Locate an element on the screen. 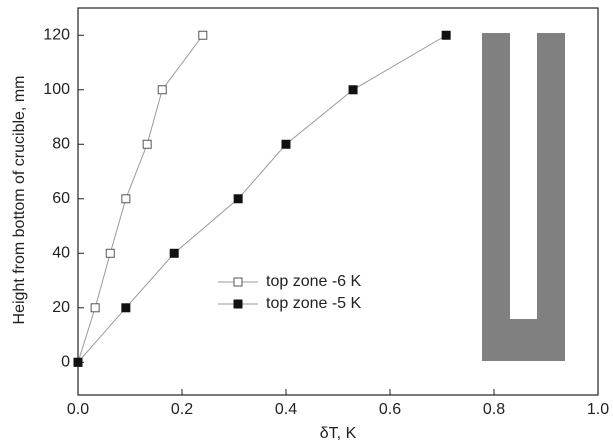  crucible-bottom is located at coordinates (523, 340).